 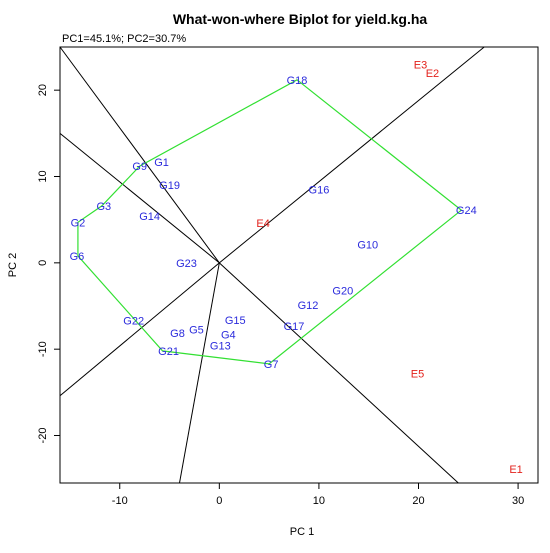 What do you see at coordinates (13, 265) in the screenshot?
I see `y-axis-label: PC 2` at bounding box center [13, 265].